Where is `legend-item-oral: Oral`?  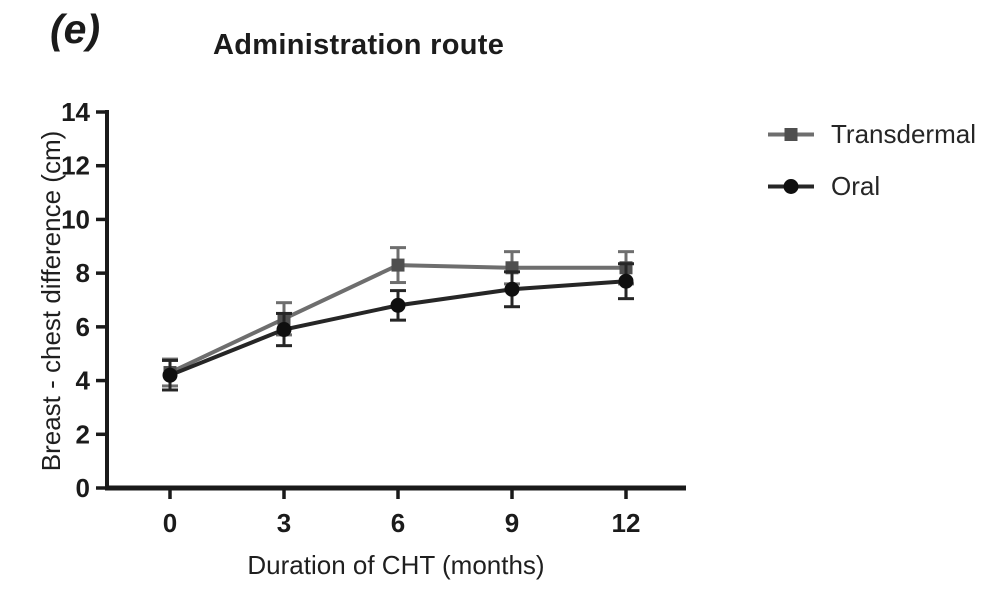
legend-item-oral: Oral is located at coordinates (872, 186).